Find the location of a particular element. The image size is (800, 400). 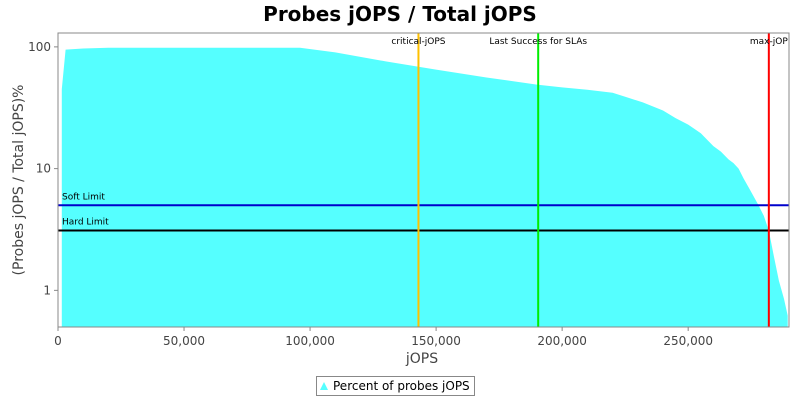

y-tick-label-2: 100 is located at coordinates (39, 47).